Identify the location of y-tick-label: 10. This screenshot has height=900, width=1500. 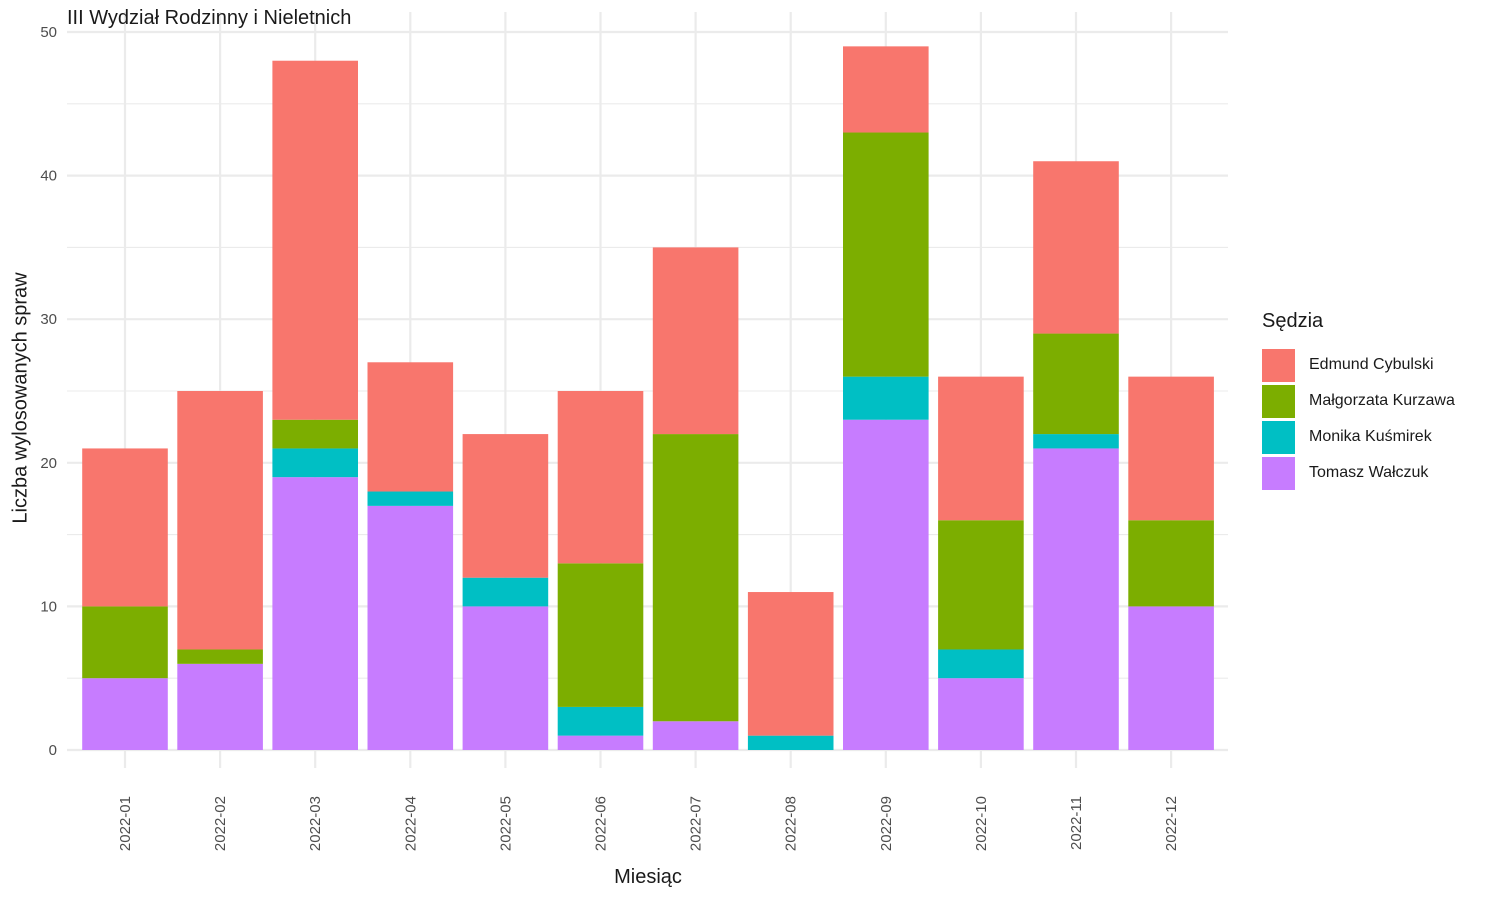
(48, 606).